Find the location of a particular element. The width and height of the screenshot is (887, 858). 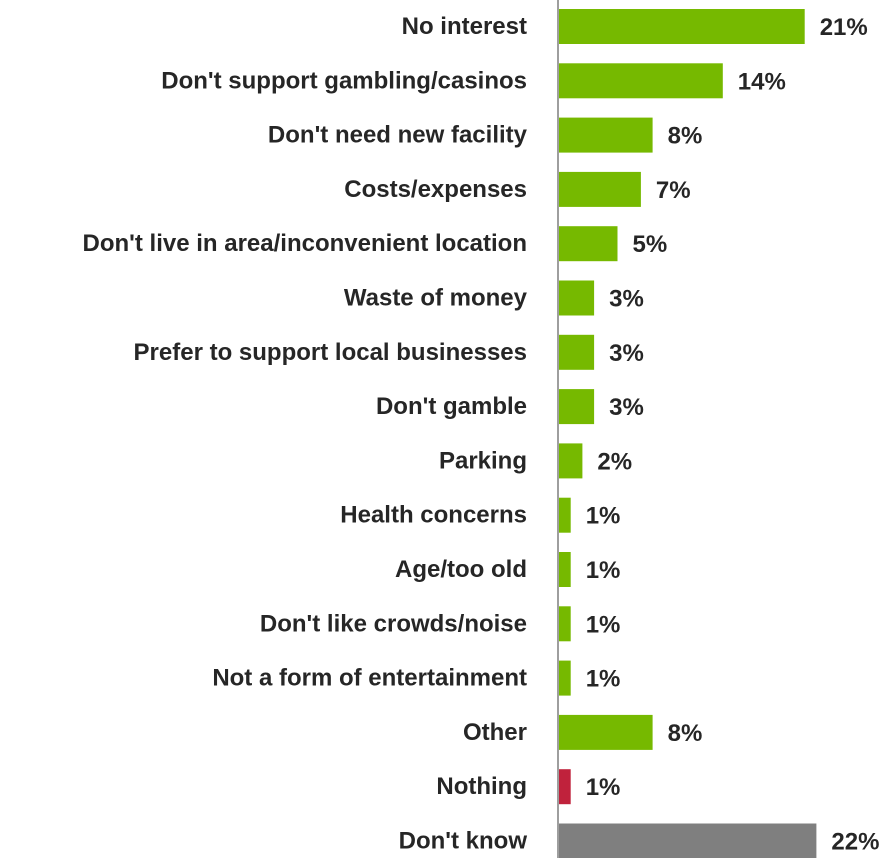

value-label: 7% is located at coordinates (673, 190).